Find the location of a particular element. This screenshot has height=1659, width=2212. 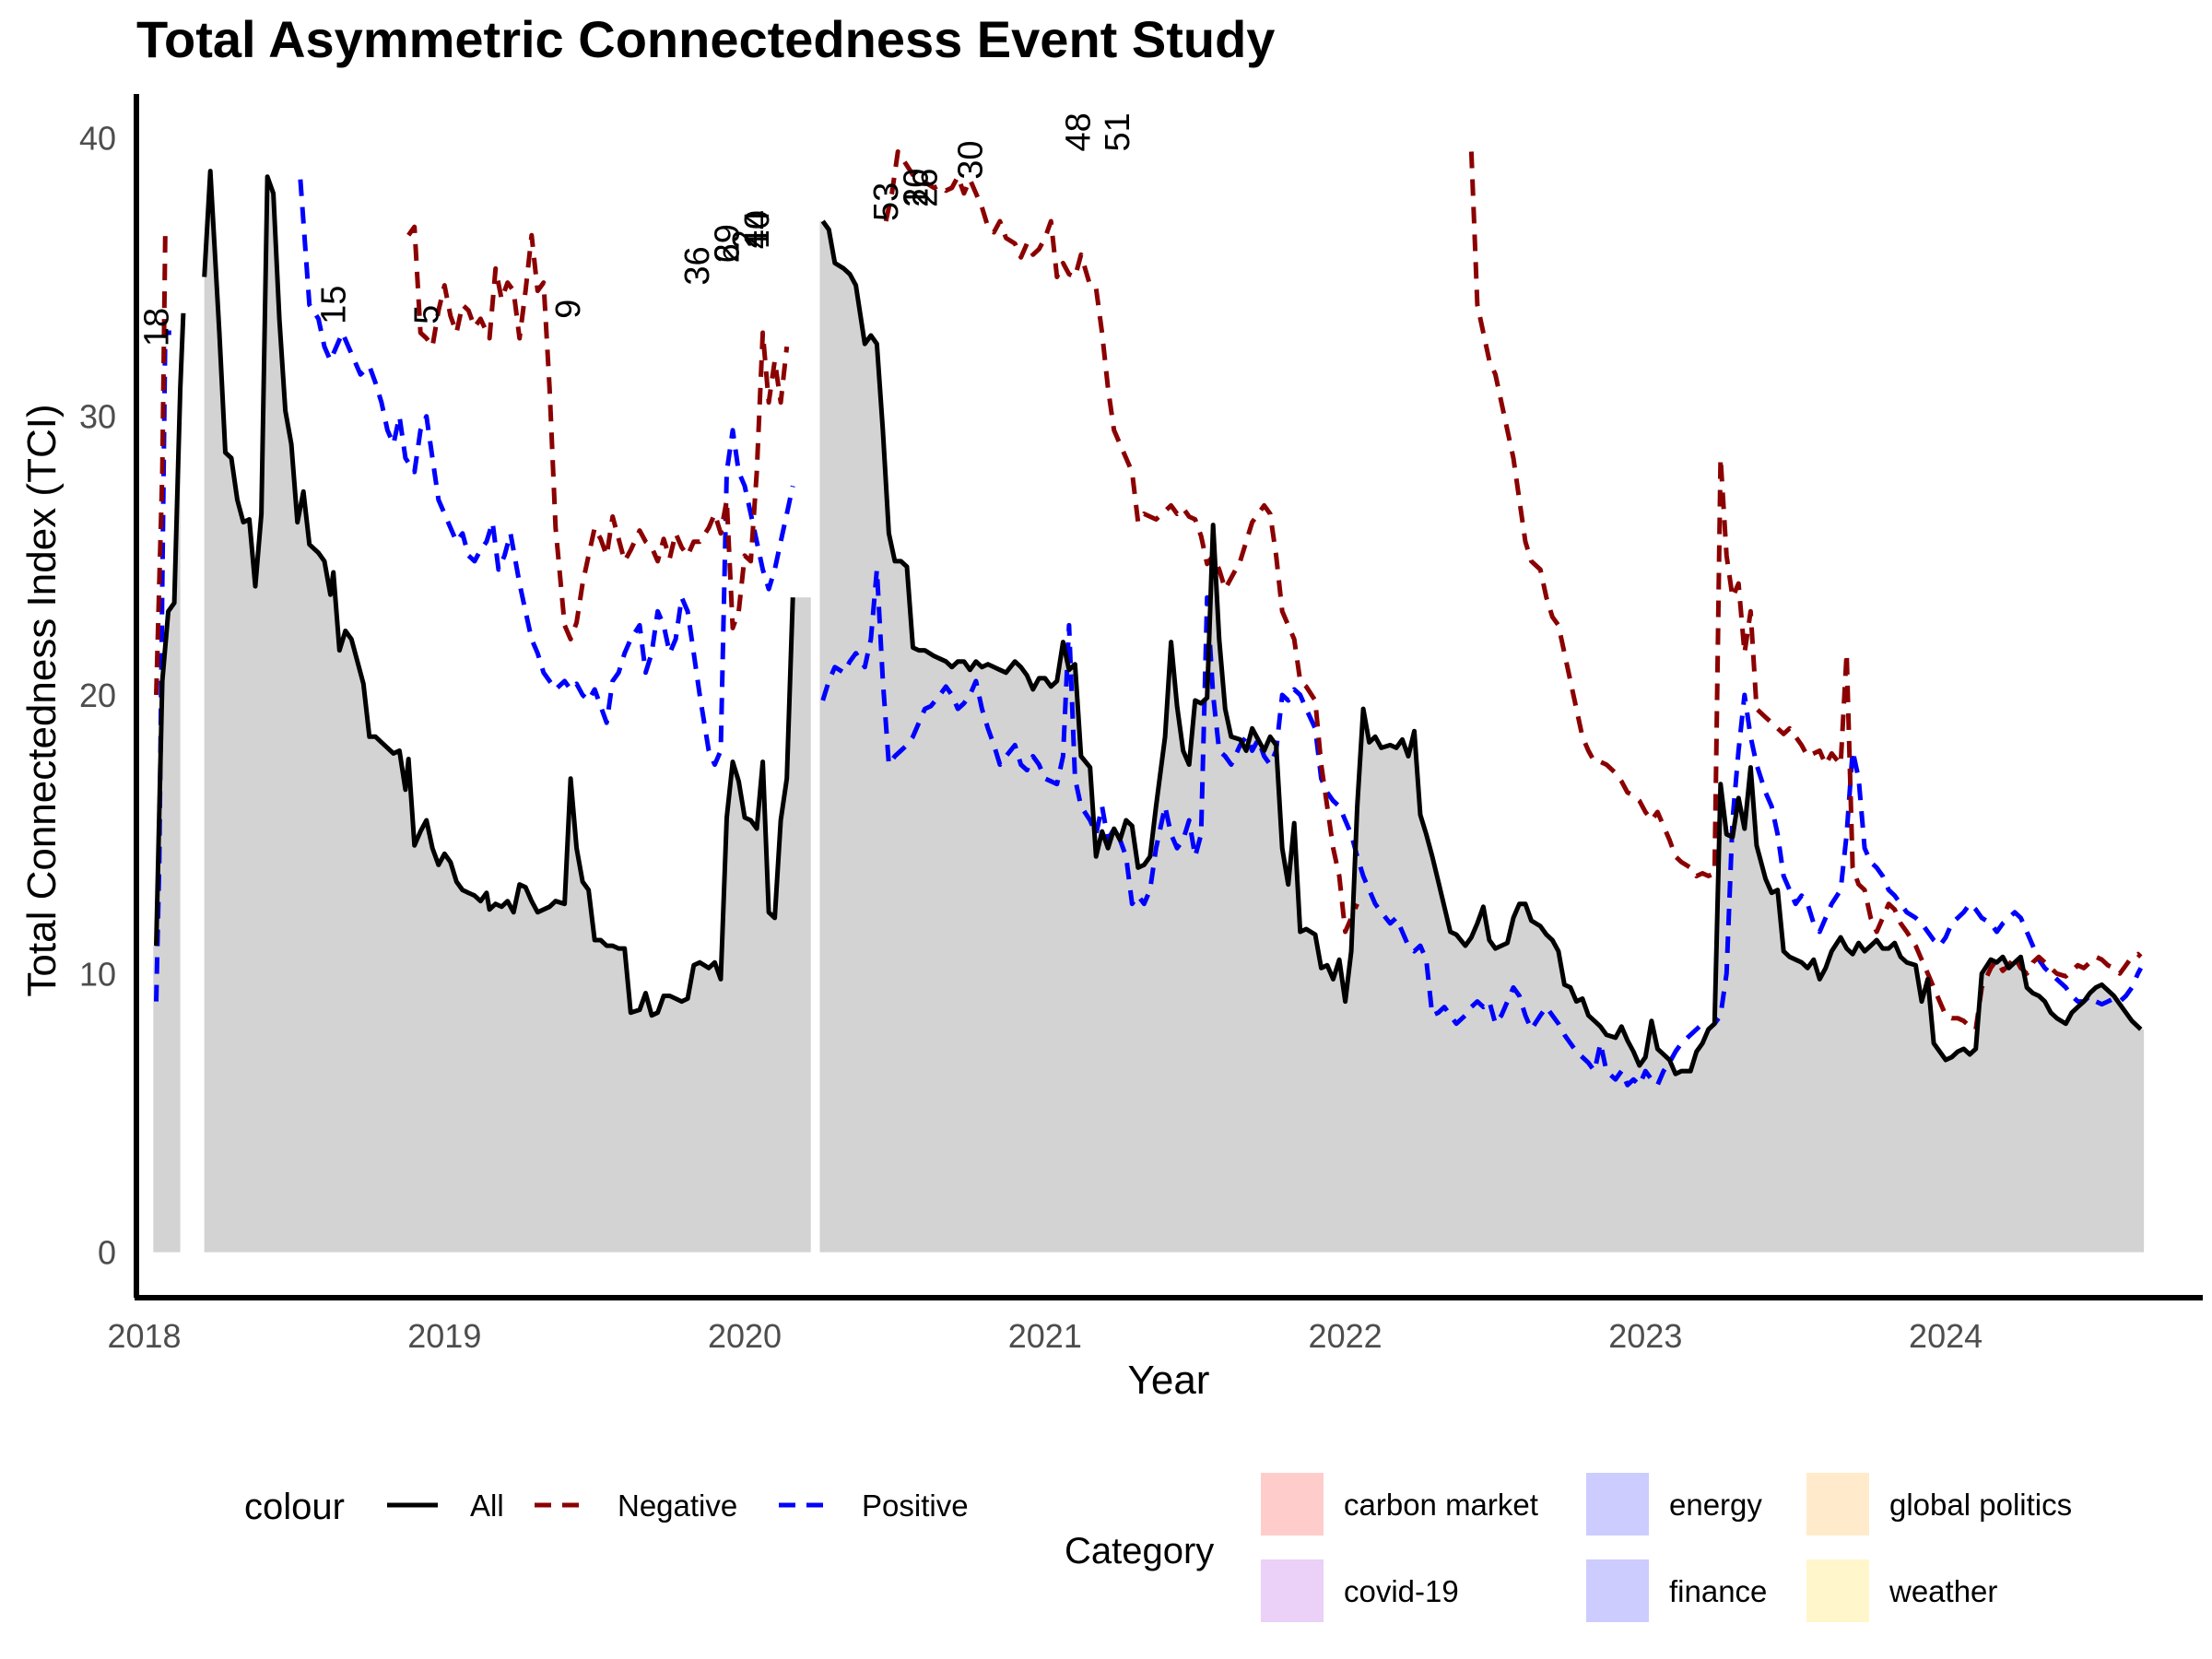

legend-colour-title: colour is located at coordinates (294, 1507).